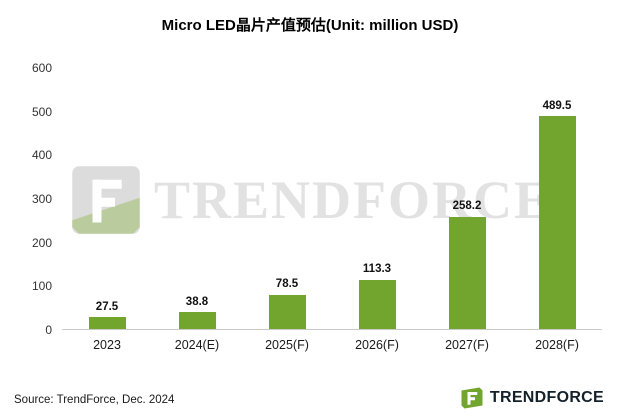 This screenshot has width=620, height=418. What do you see at coordinates (467, 345) in the screenshot?
I see `x-axis-label: 2027(F)` at bounding box center [467, 345].